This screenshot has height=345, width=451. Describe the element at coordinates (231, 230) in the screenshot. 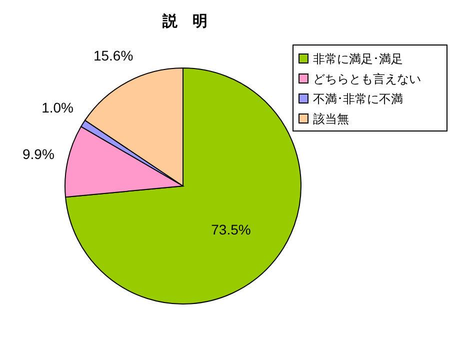

I see `data-label: 73.5%` at that location.